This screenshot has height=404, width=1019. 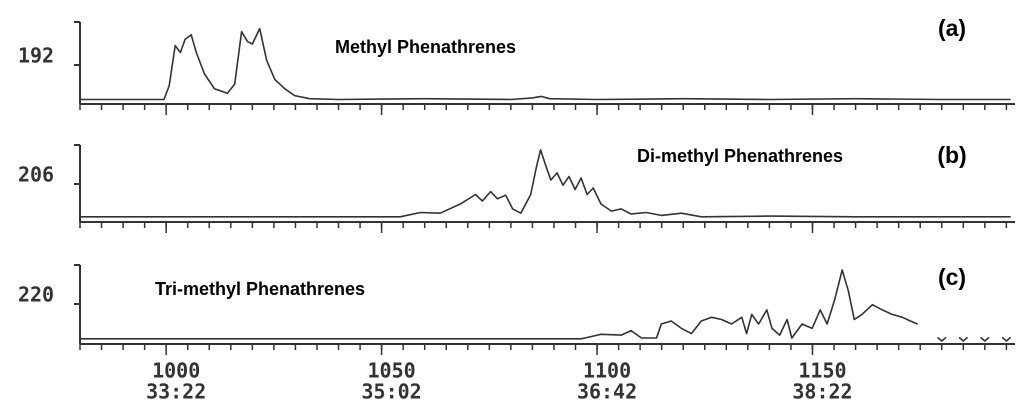 What do you see at coordinates (952, 28) in the screenshot?
I see `panel-label: (a)` at bounding box center [952, 28].